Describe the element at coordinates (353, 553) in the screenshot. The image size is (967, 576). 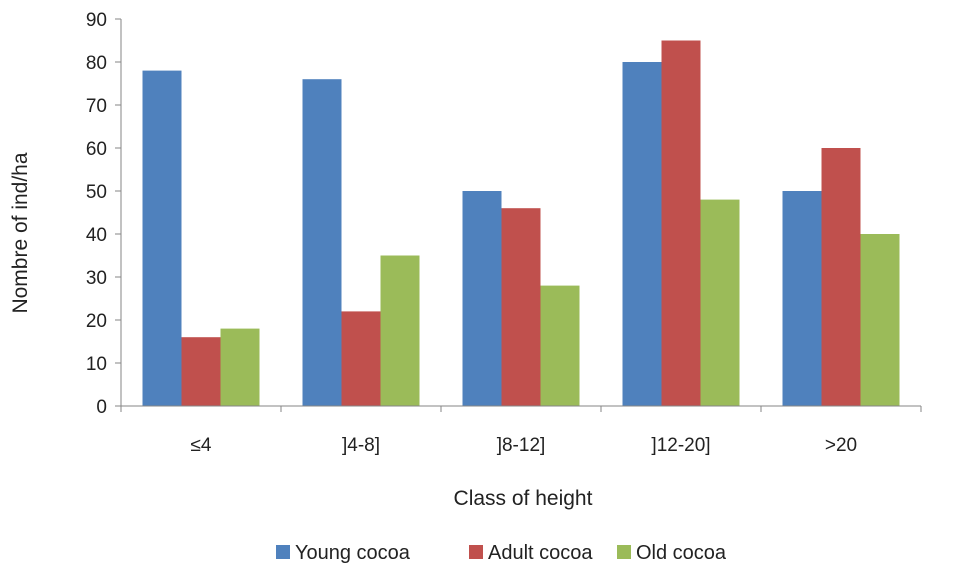
I see `legend-label: Young cocoa` at that location.